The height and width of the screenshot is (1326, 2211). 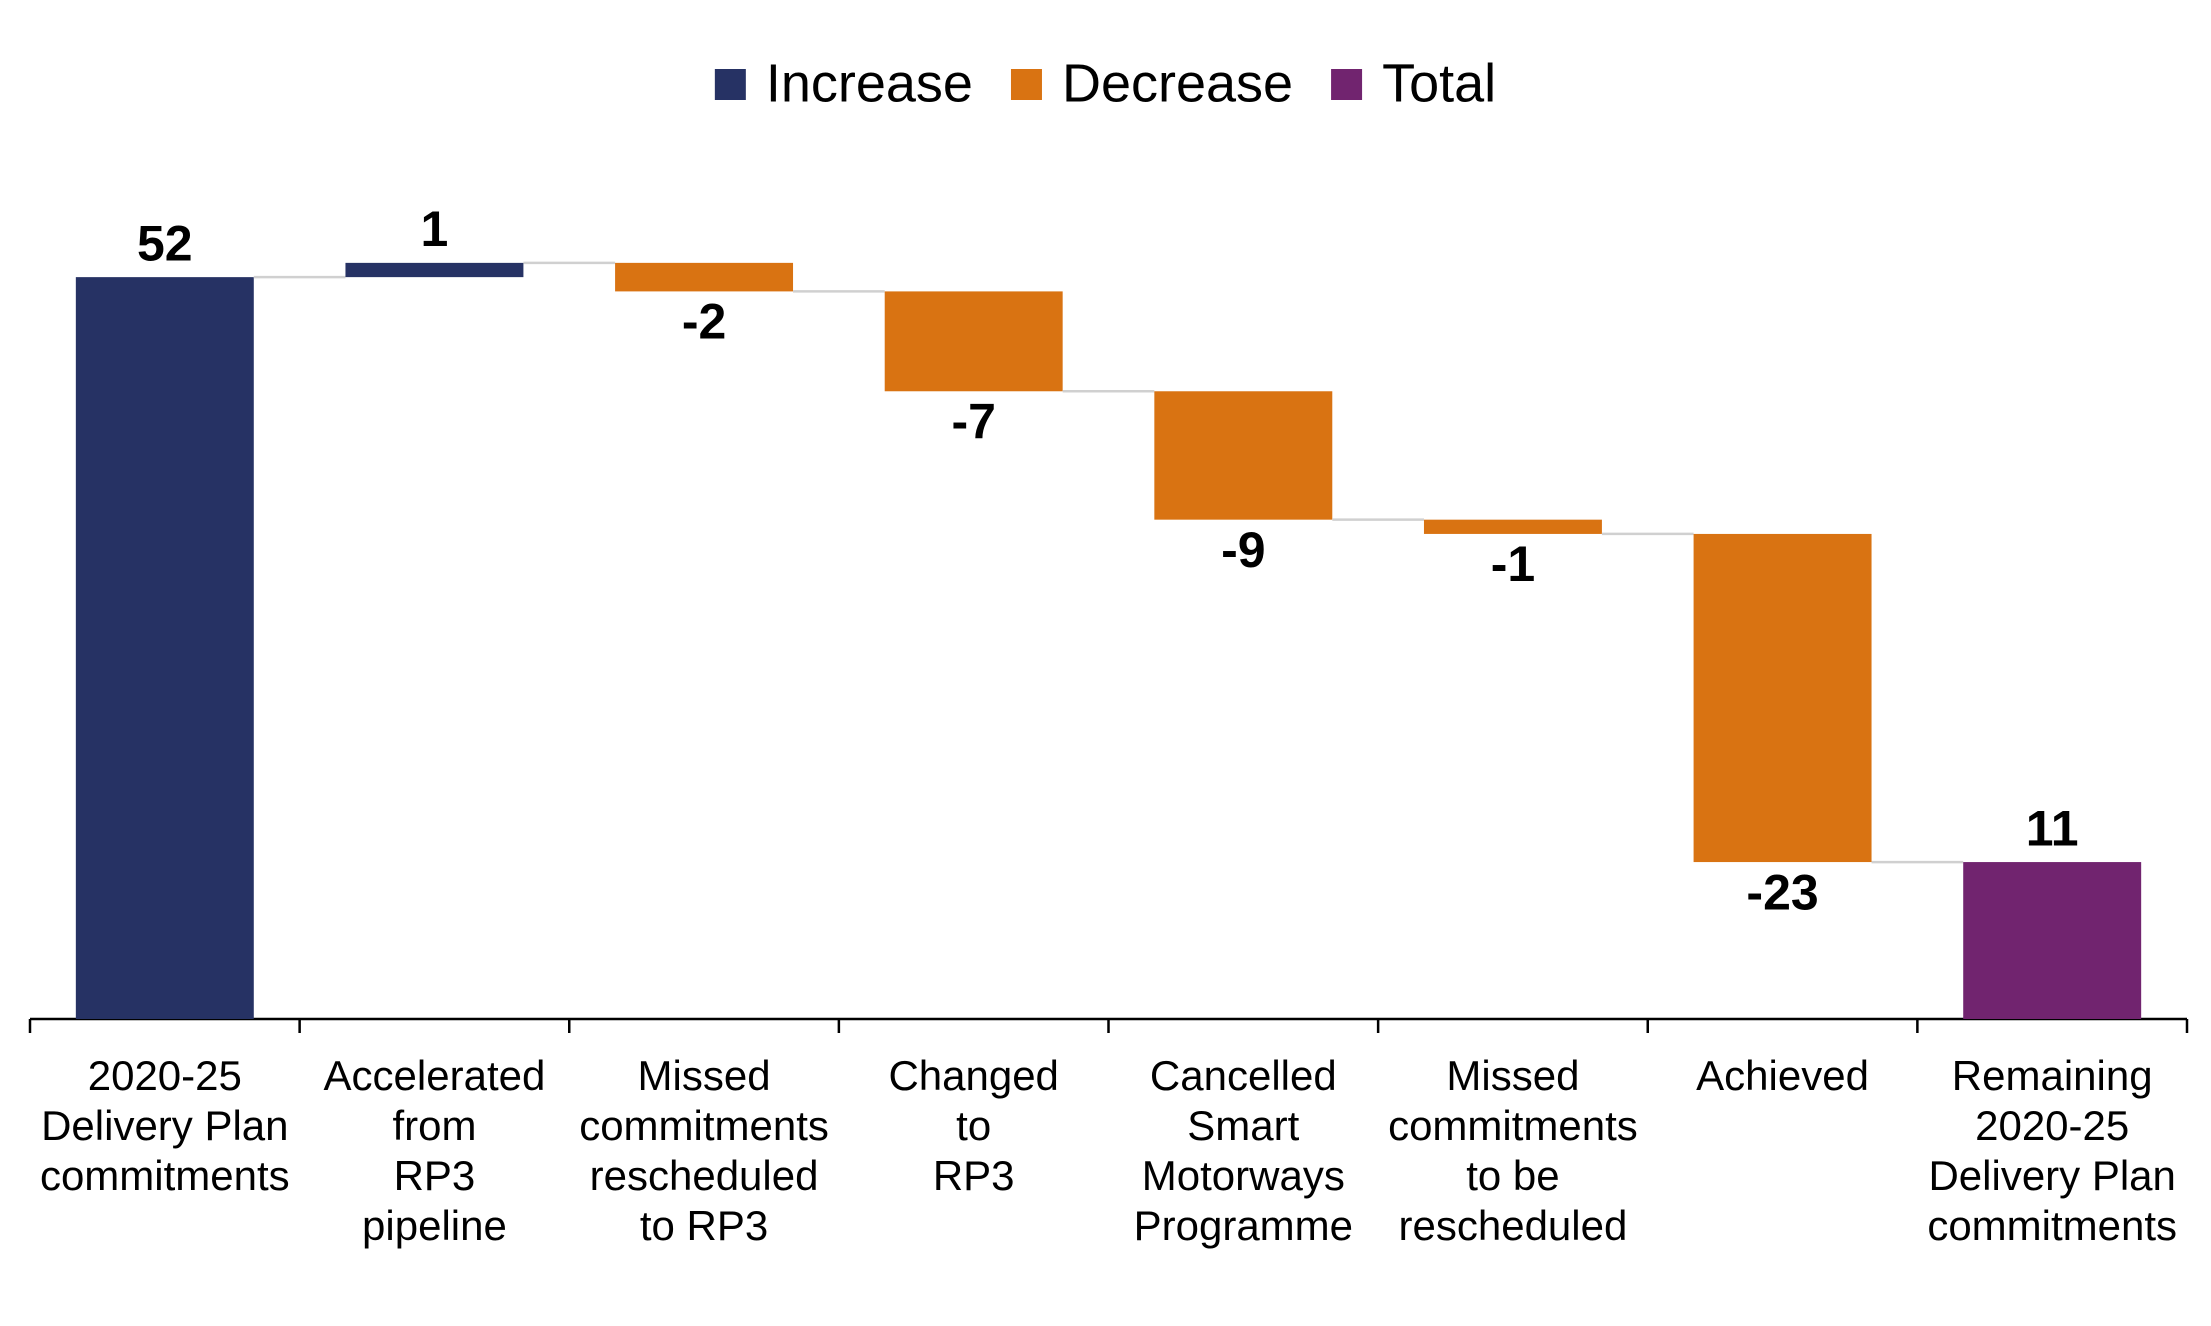 What do you see at coordinates (1782, 892) in the screenshot?
I see `value-label: -23` at bounding box center [1782, 892].